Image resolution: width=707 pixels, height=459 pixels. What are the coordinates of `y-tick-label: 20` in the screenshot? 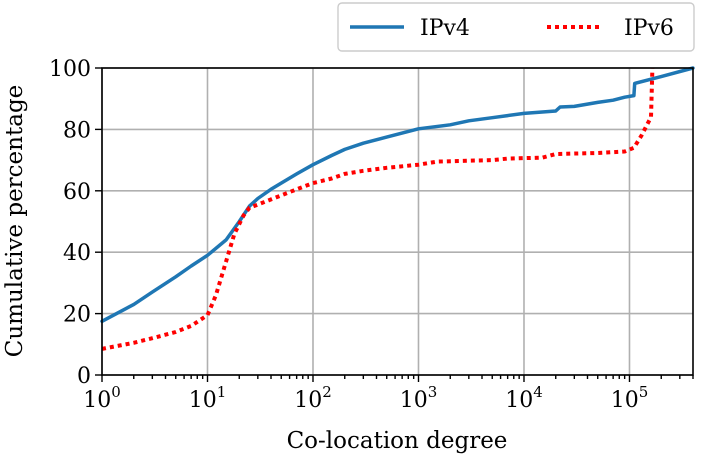 It's located at (77, 315).